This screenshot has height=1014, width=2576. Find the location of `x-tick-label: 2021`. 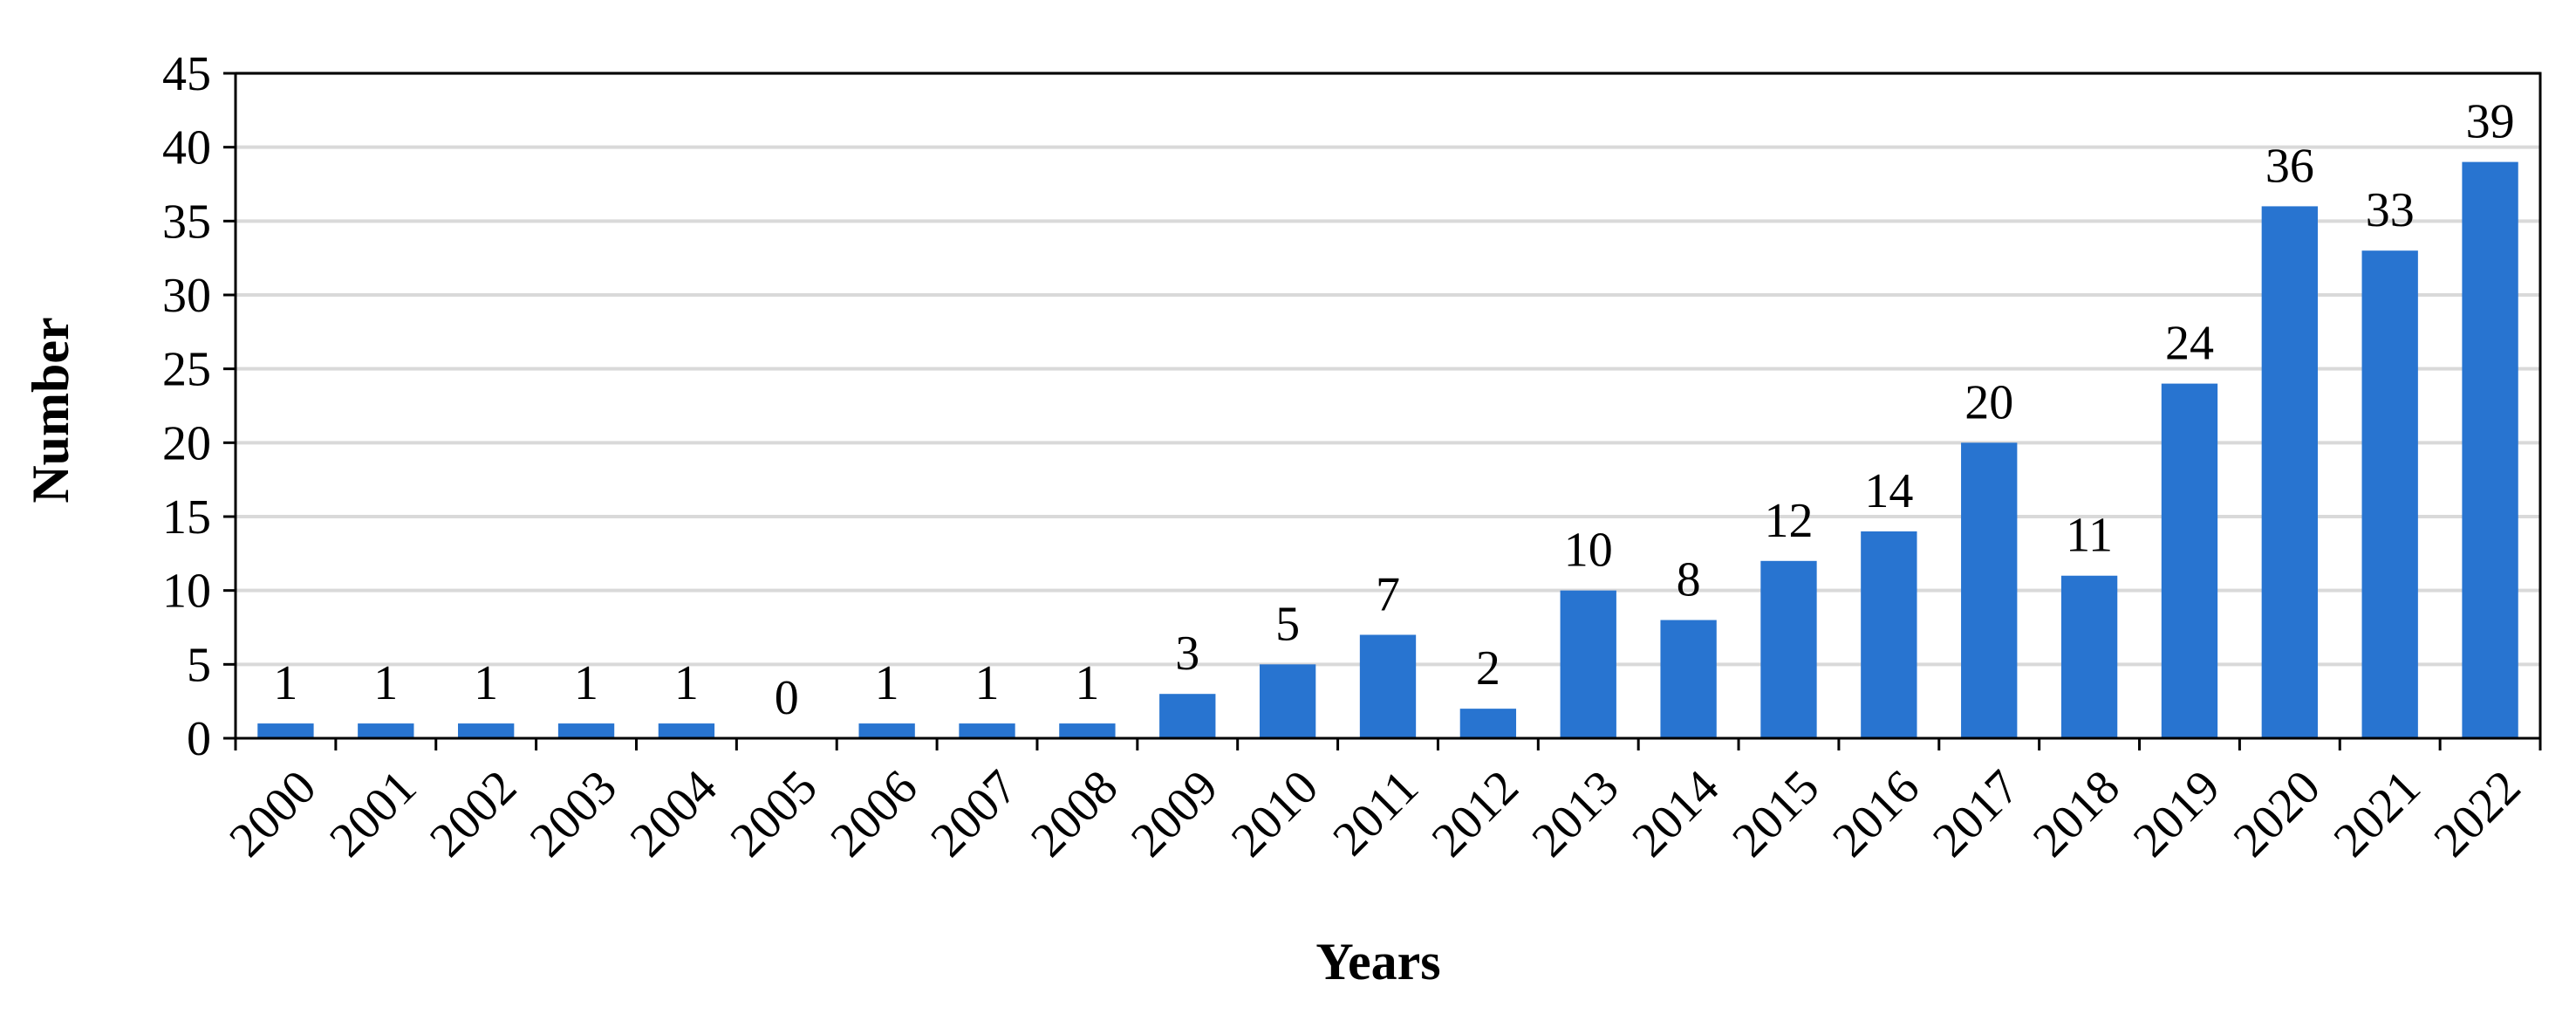

x-tick-label: 2021 is located at coordinates (2377, 814).